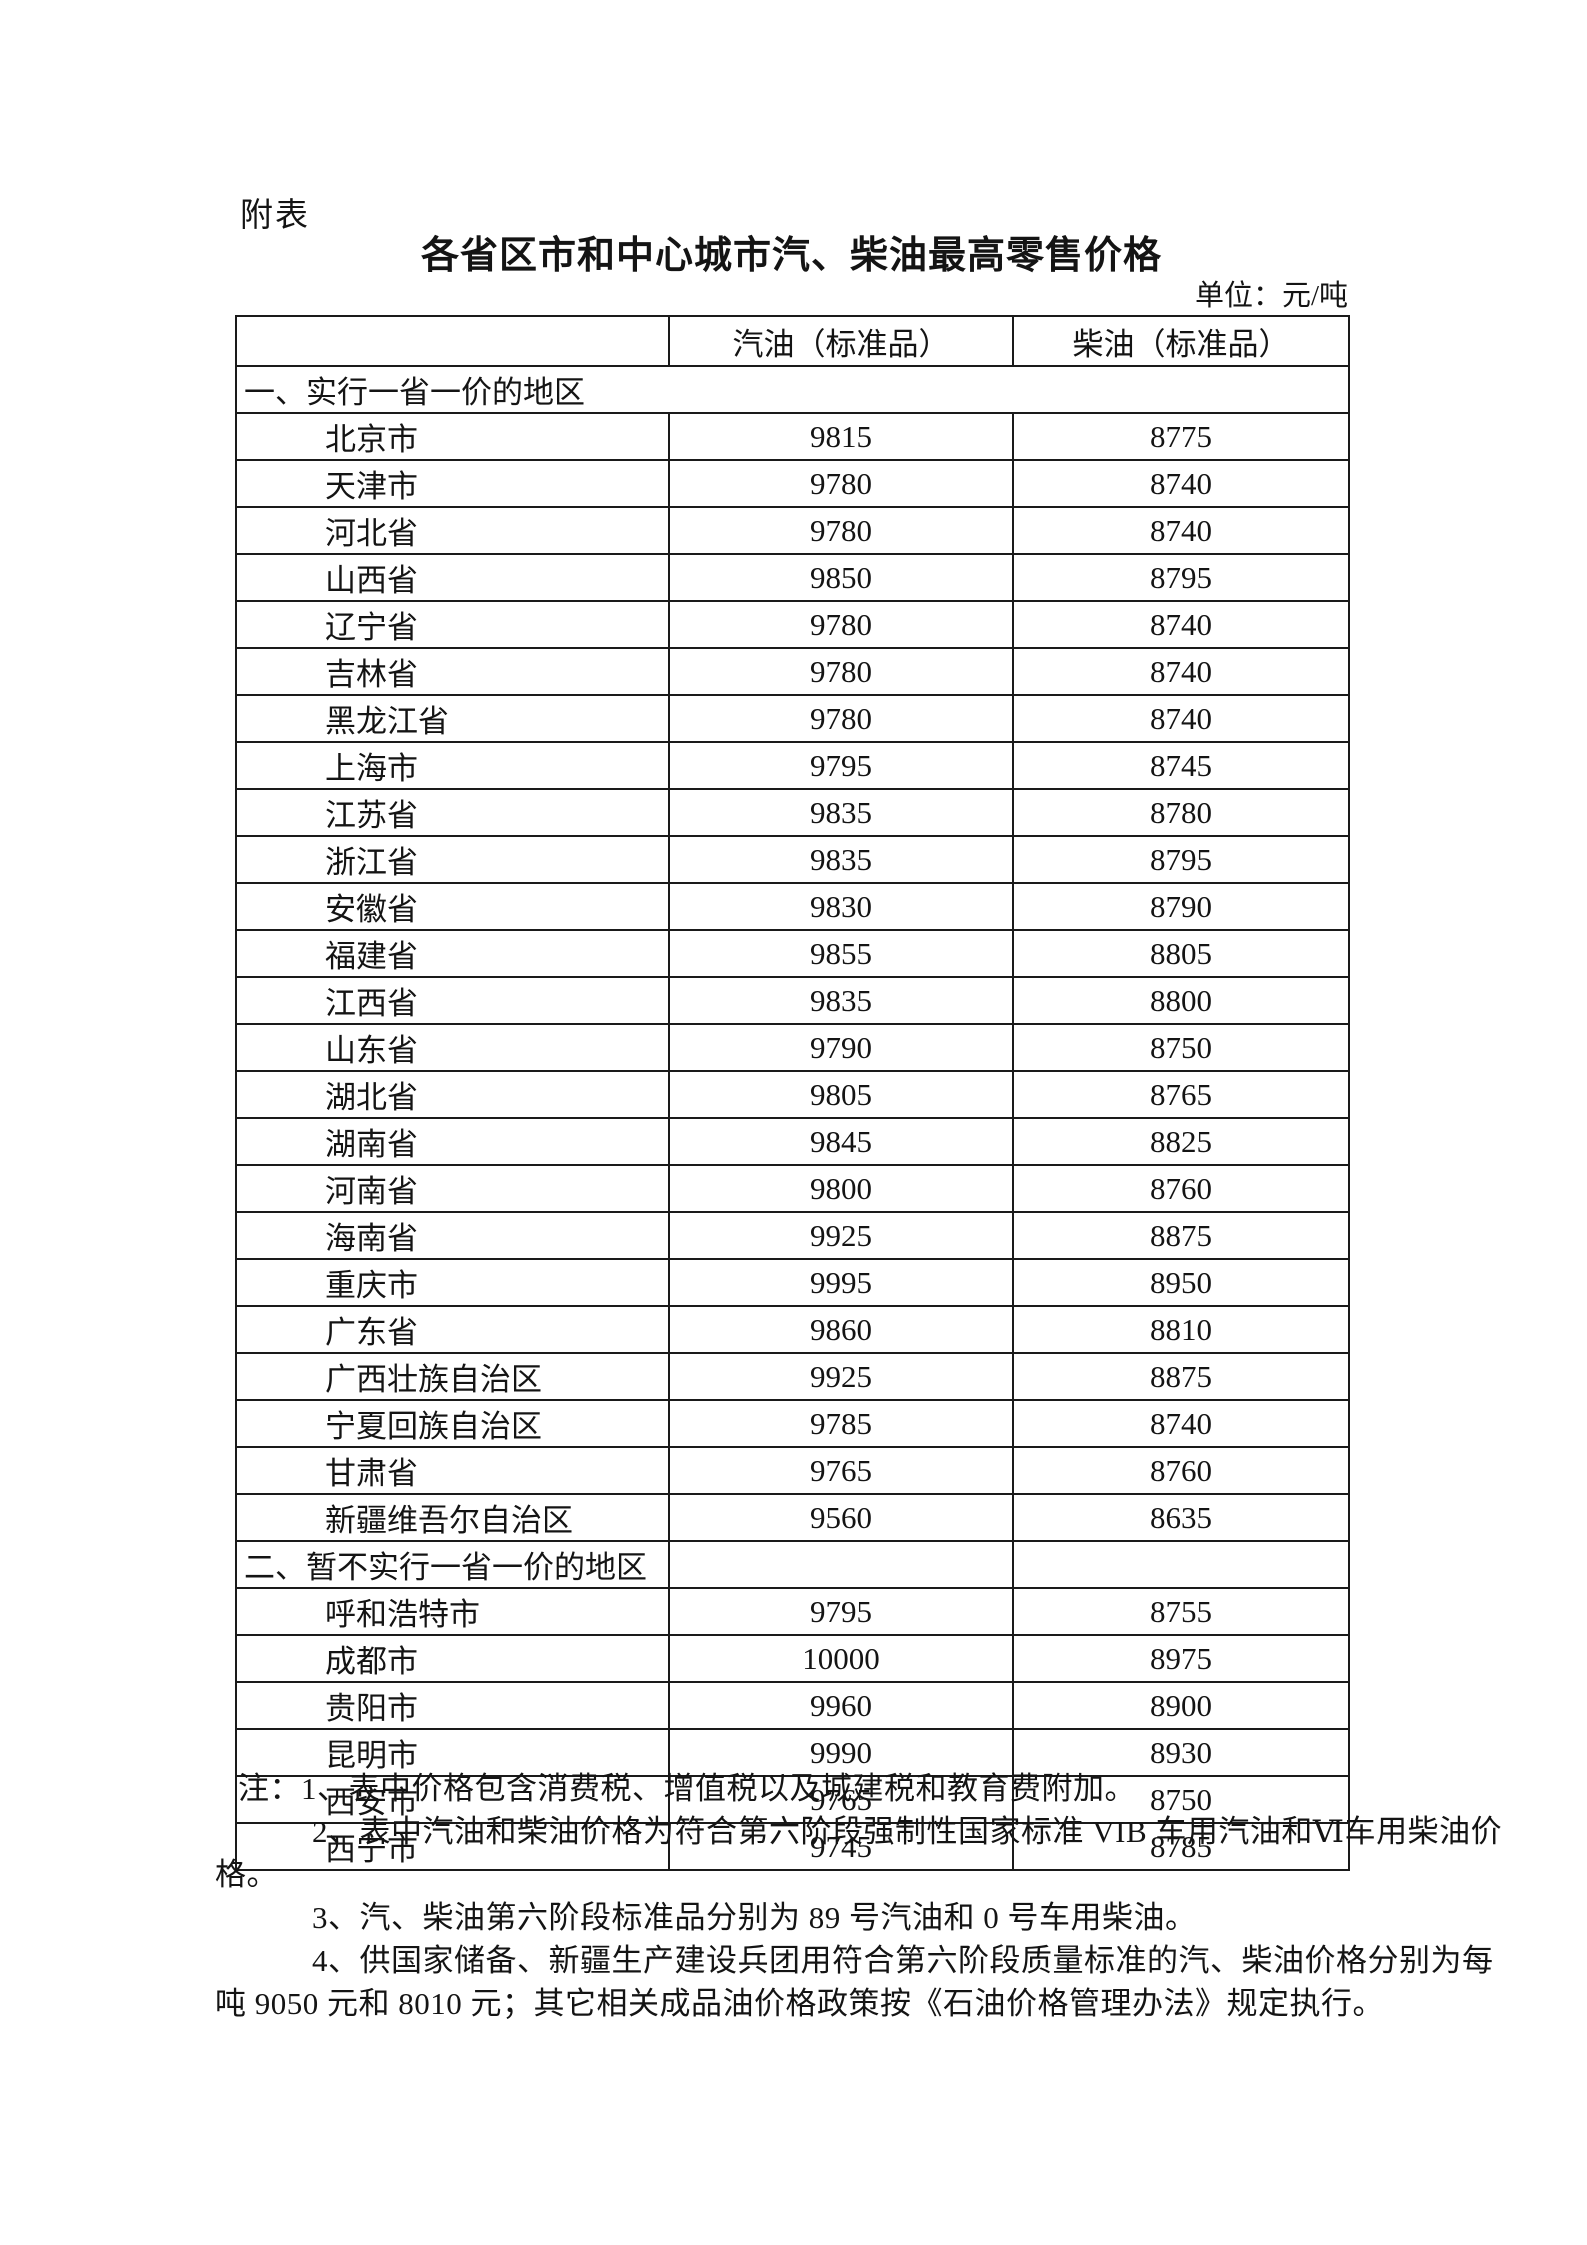  I want to click on diesel-price-cell: 8810, so click(1181, 1329).